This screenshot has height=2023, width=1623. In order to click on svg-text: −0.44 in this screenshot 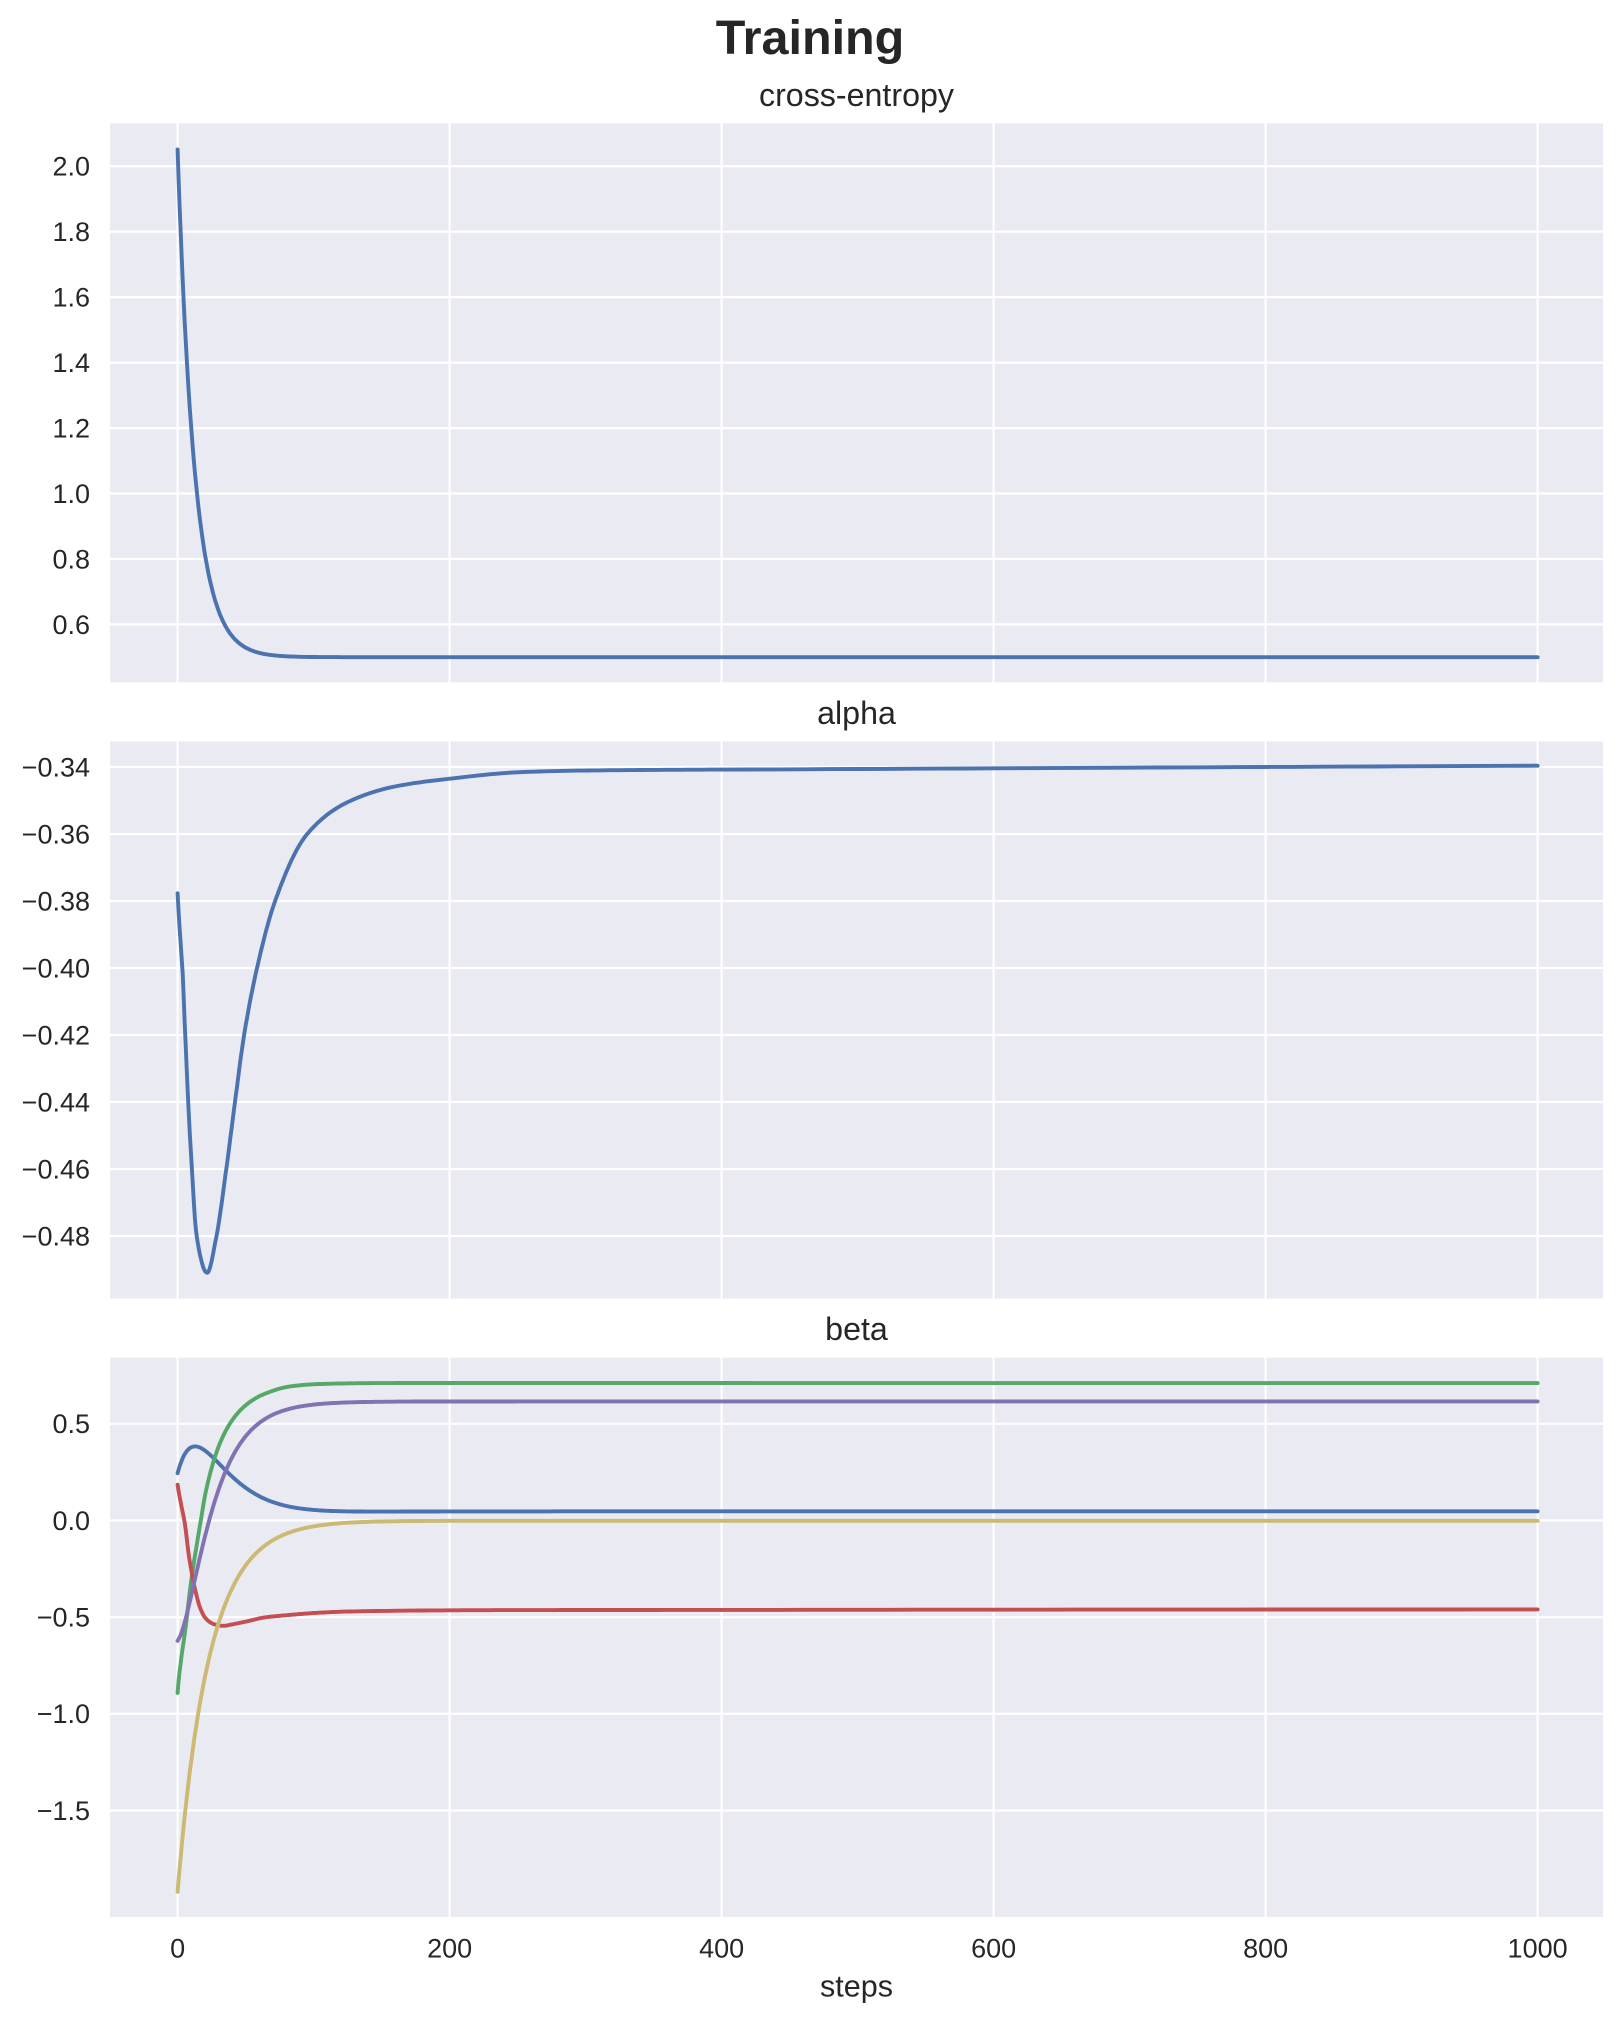, I will do `click(56, 1102)`.